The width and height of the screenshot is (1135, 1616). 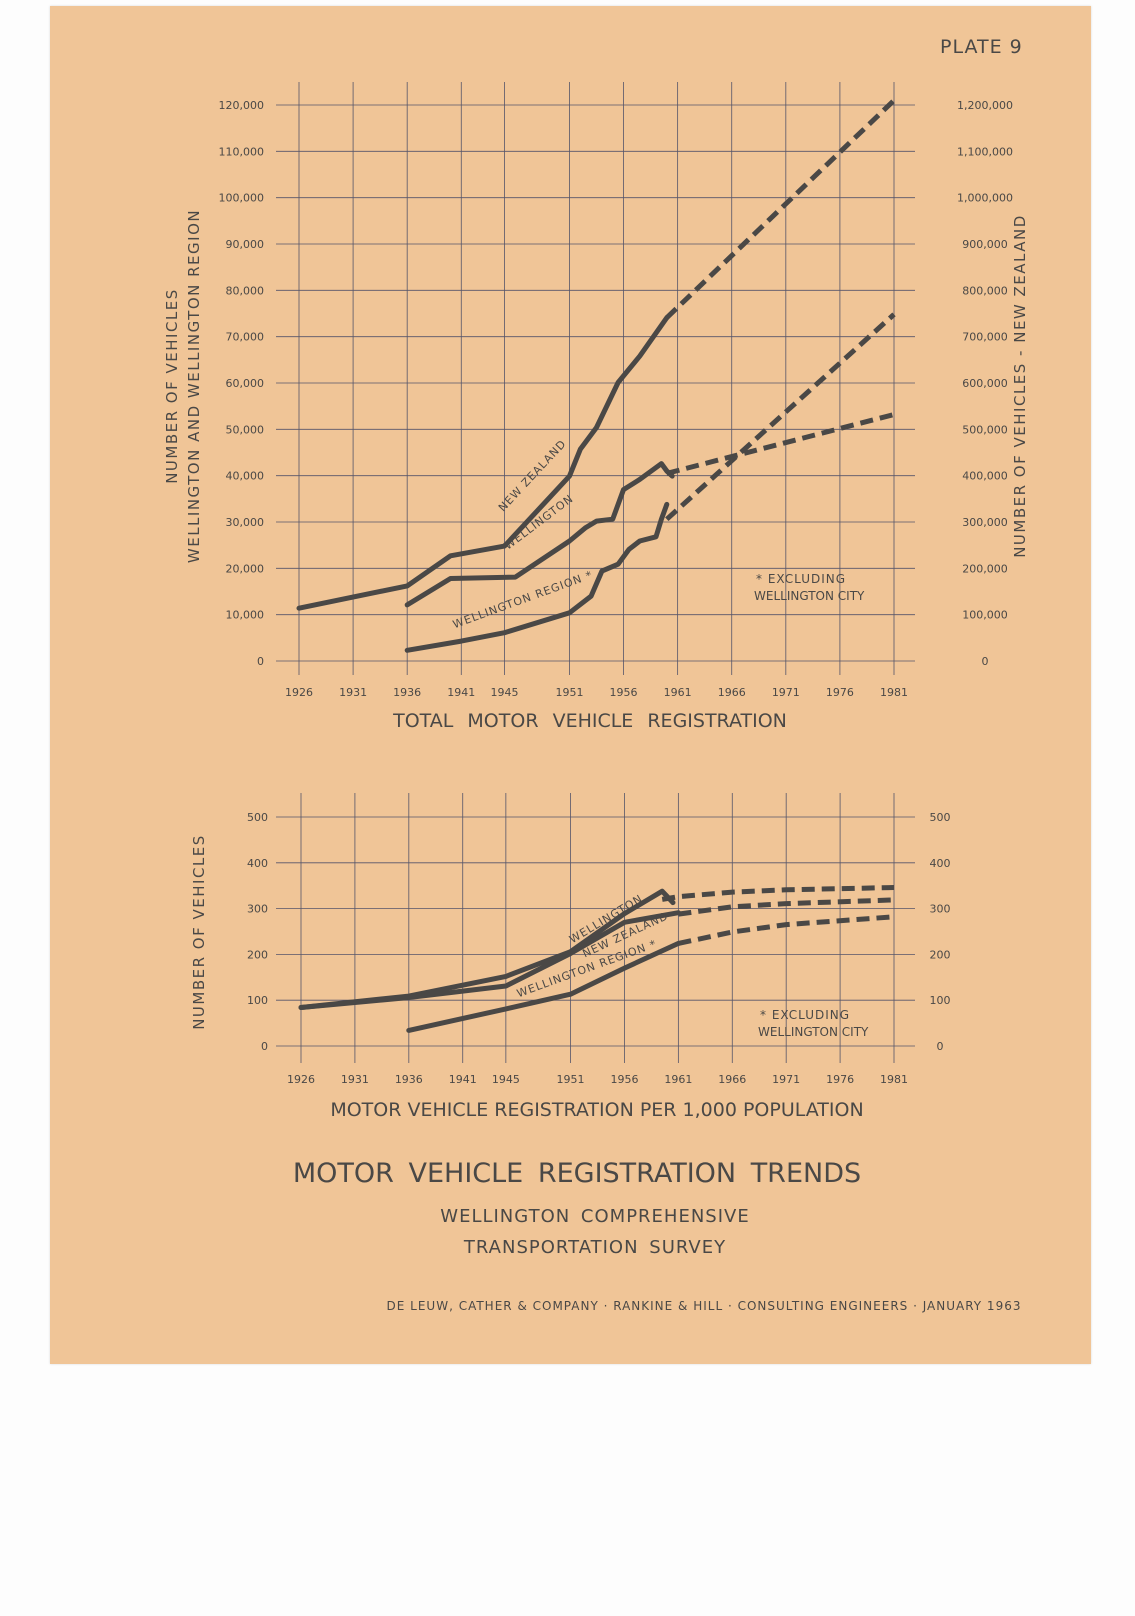 I want to click on y-right-tick-label: 300, so click(x=940, y=909).